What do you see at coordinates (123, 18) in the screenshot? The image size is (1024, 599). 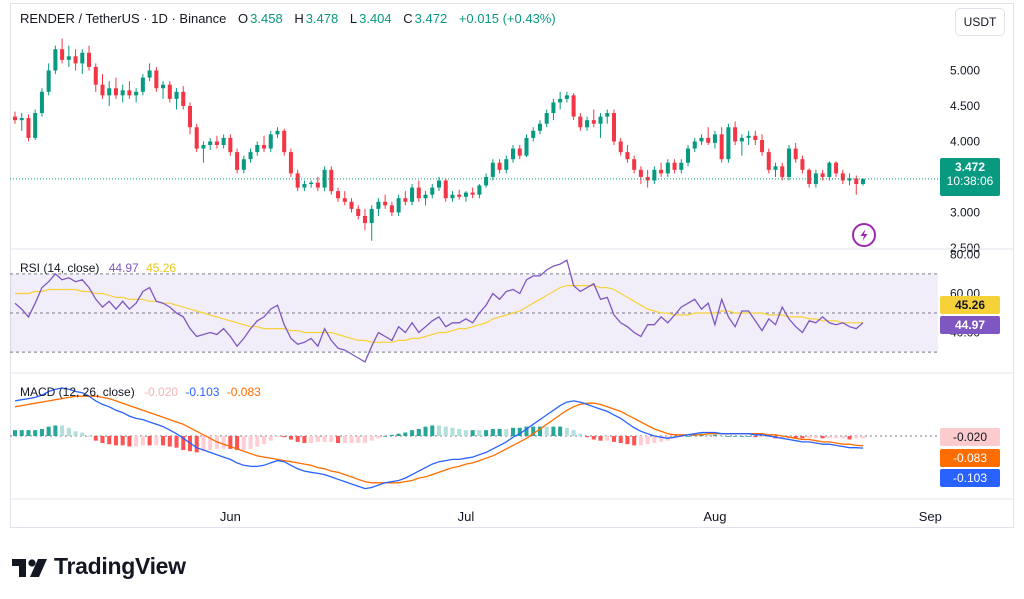 I see `symbol-title: RENDER / TetherUS · 1D · Binance` at bounding box center [123, 18].